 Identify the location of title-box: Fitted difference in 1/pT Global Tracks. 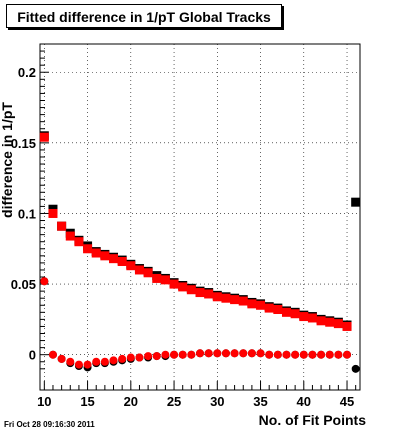
(144, 16).